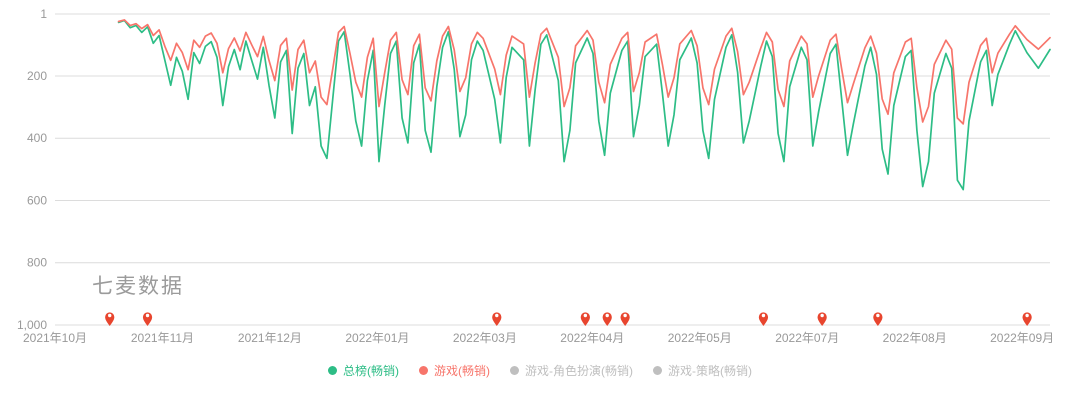  I want to click on y-axis-label: 1,000, so click(32, 325).